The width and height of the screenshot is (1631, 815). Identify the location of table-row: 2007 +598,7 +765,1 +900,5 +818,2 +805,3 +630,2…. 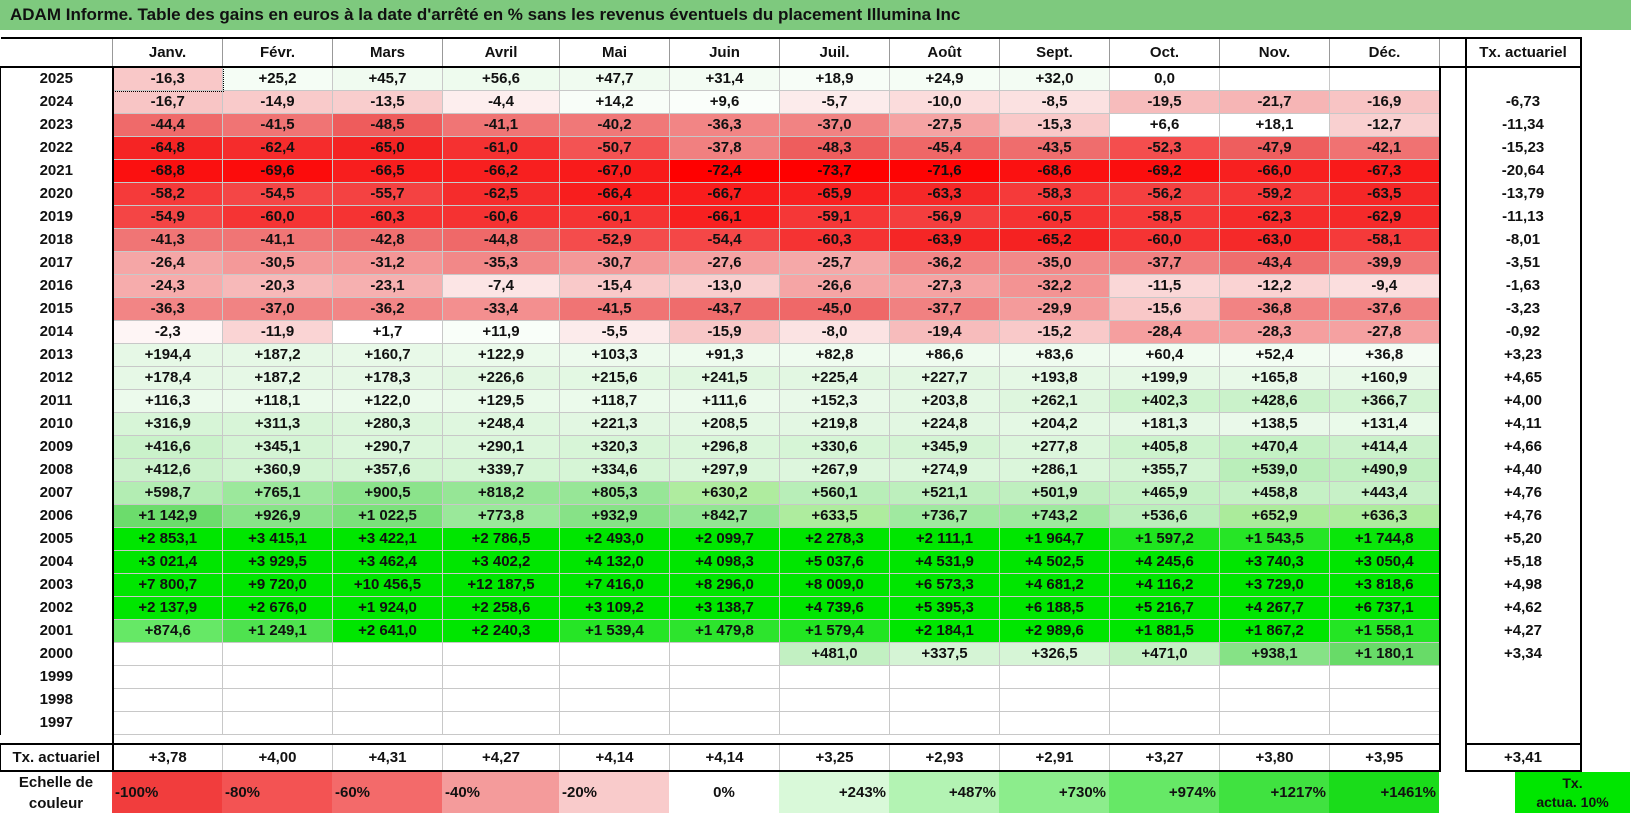
(791, 493).